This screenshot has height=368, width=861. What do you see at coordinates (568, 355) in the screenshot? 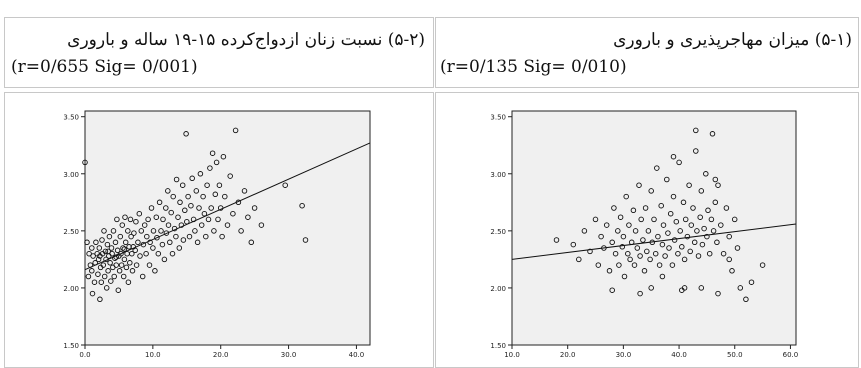
I see `x-tick-label: 20.0` at bounding box center [568, 355].